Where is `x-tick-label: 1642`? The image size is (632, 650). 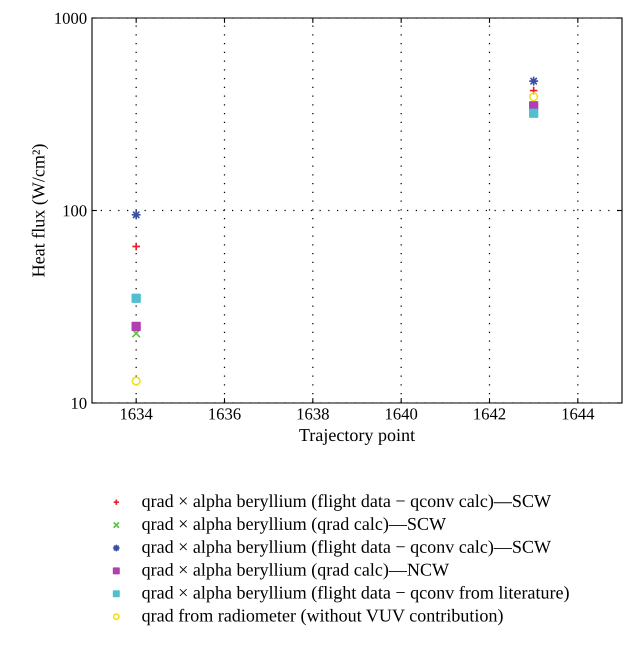
x-tick-label: 1642 is located at coordinates (490, 414).